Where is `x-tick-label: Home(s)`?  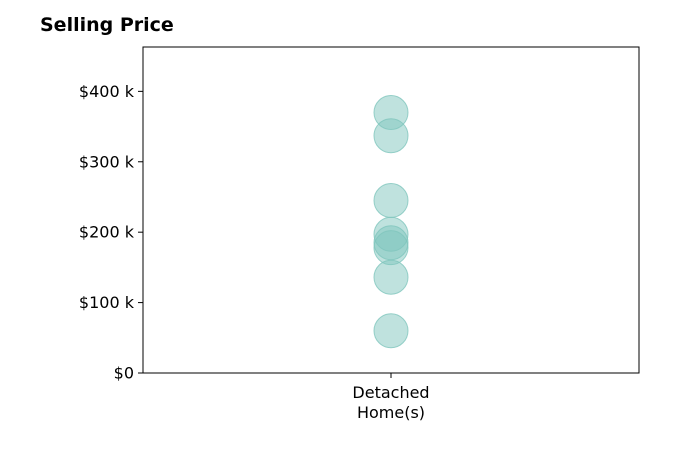
x-tick-label: Home(s) is located at coordinates (391, 412).